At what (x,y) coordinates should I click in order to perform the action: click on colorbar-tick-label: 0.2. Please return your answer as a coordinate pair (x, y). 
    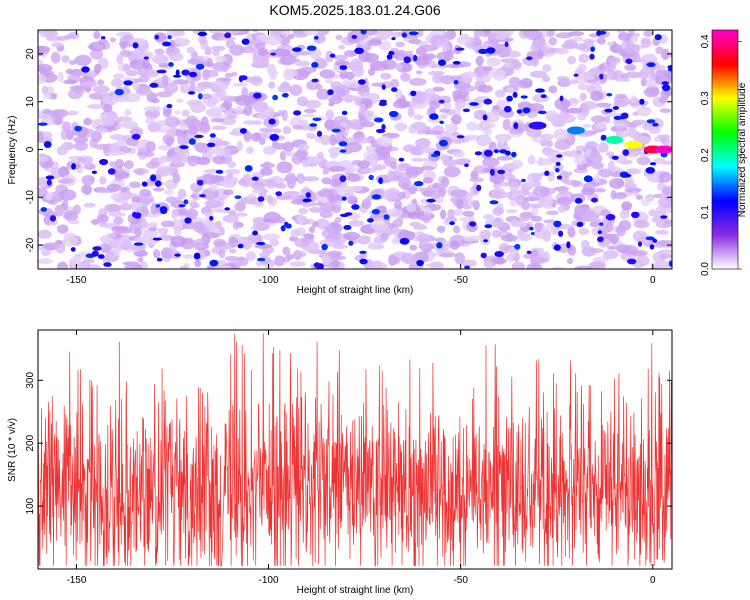
    Looking at the image, I should click on (705, 155).